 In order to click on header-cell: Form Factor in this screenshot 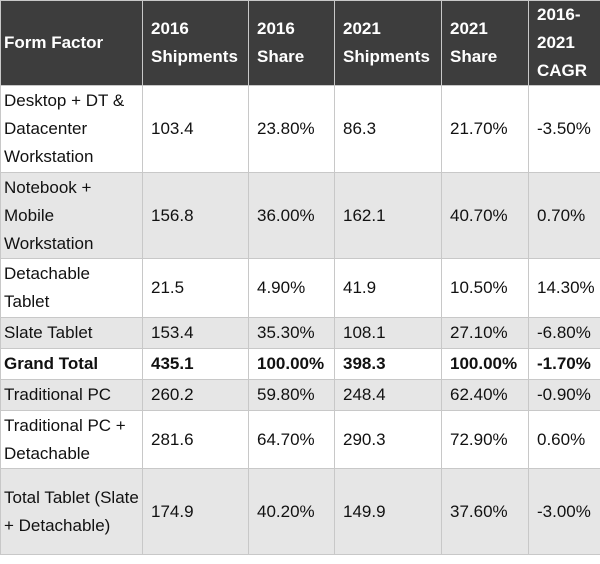, I will do `click(71, 43)`.